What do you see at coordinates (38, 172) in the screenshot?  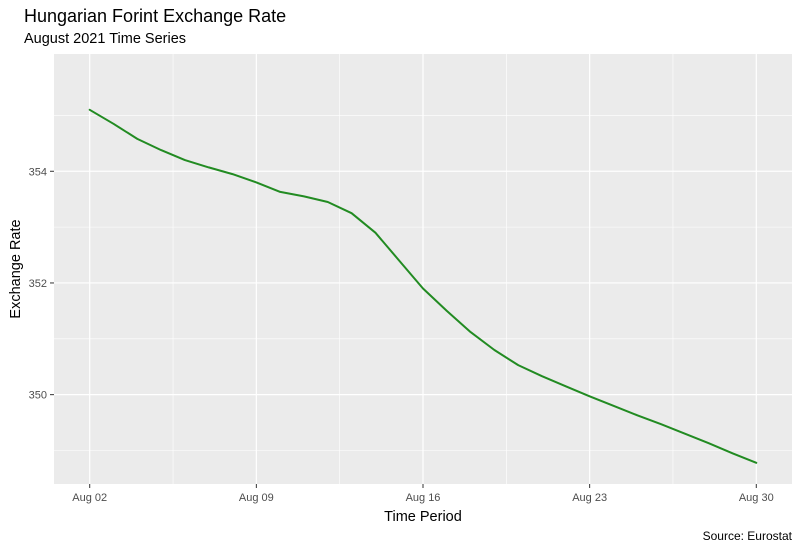 I see `y-tick-label: 354` at bounding box center [38, 172].